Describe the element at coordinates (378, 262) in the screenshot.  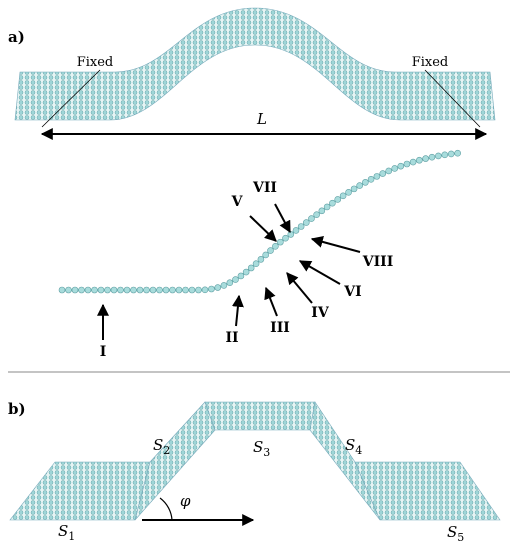
I see `marker-label: VIII` at that location.